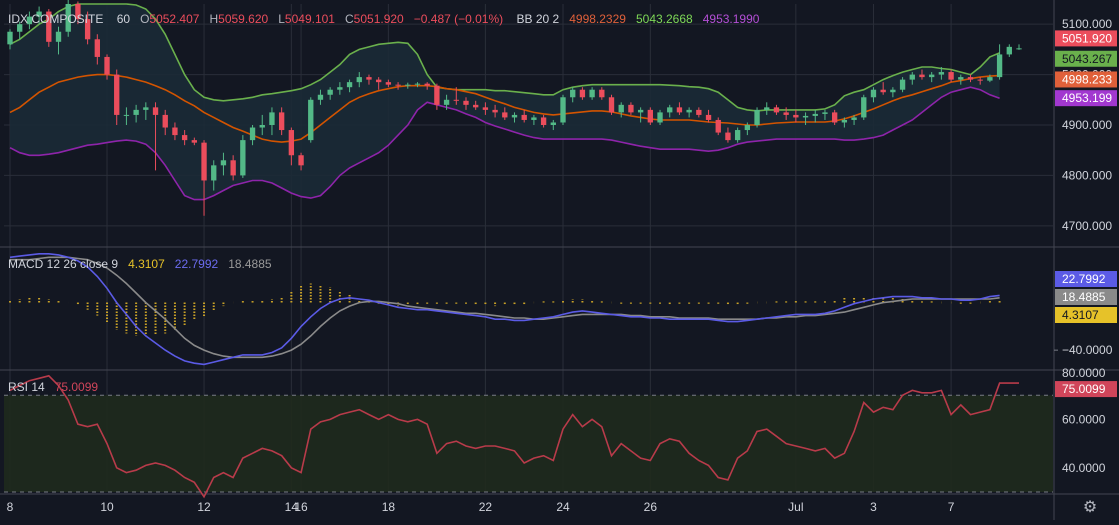 Image resolution: width=1119 pixels, height=525 pixels. Describe the element at coordinates (1087, 175) in the screenshot. I see `price-axis-tick: 4800.000` at that location.